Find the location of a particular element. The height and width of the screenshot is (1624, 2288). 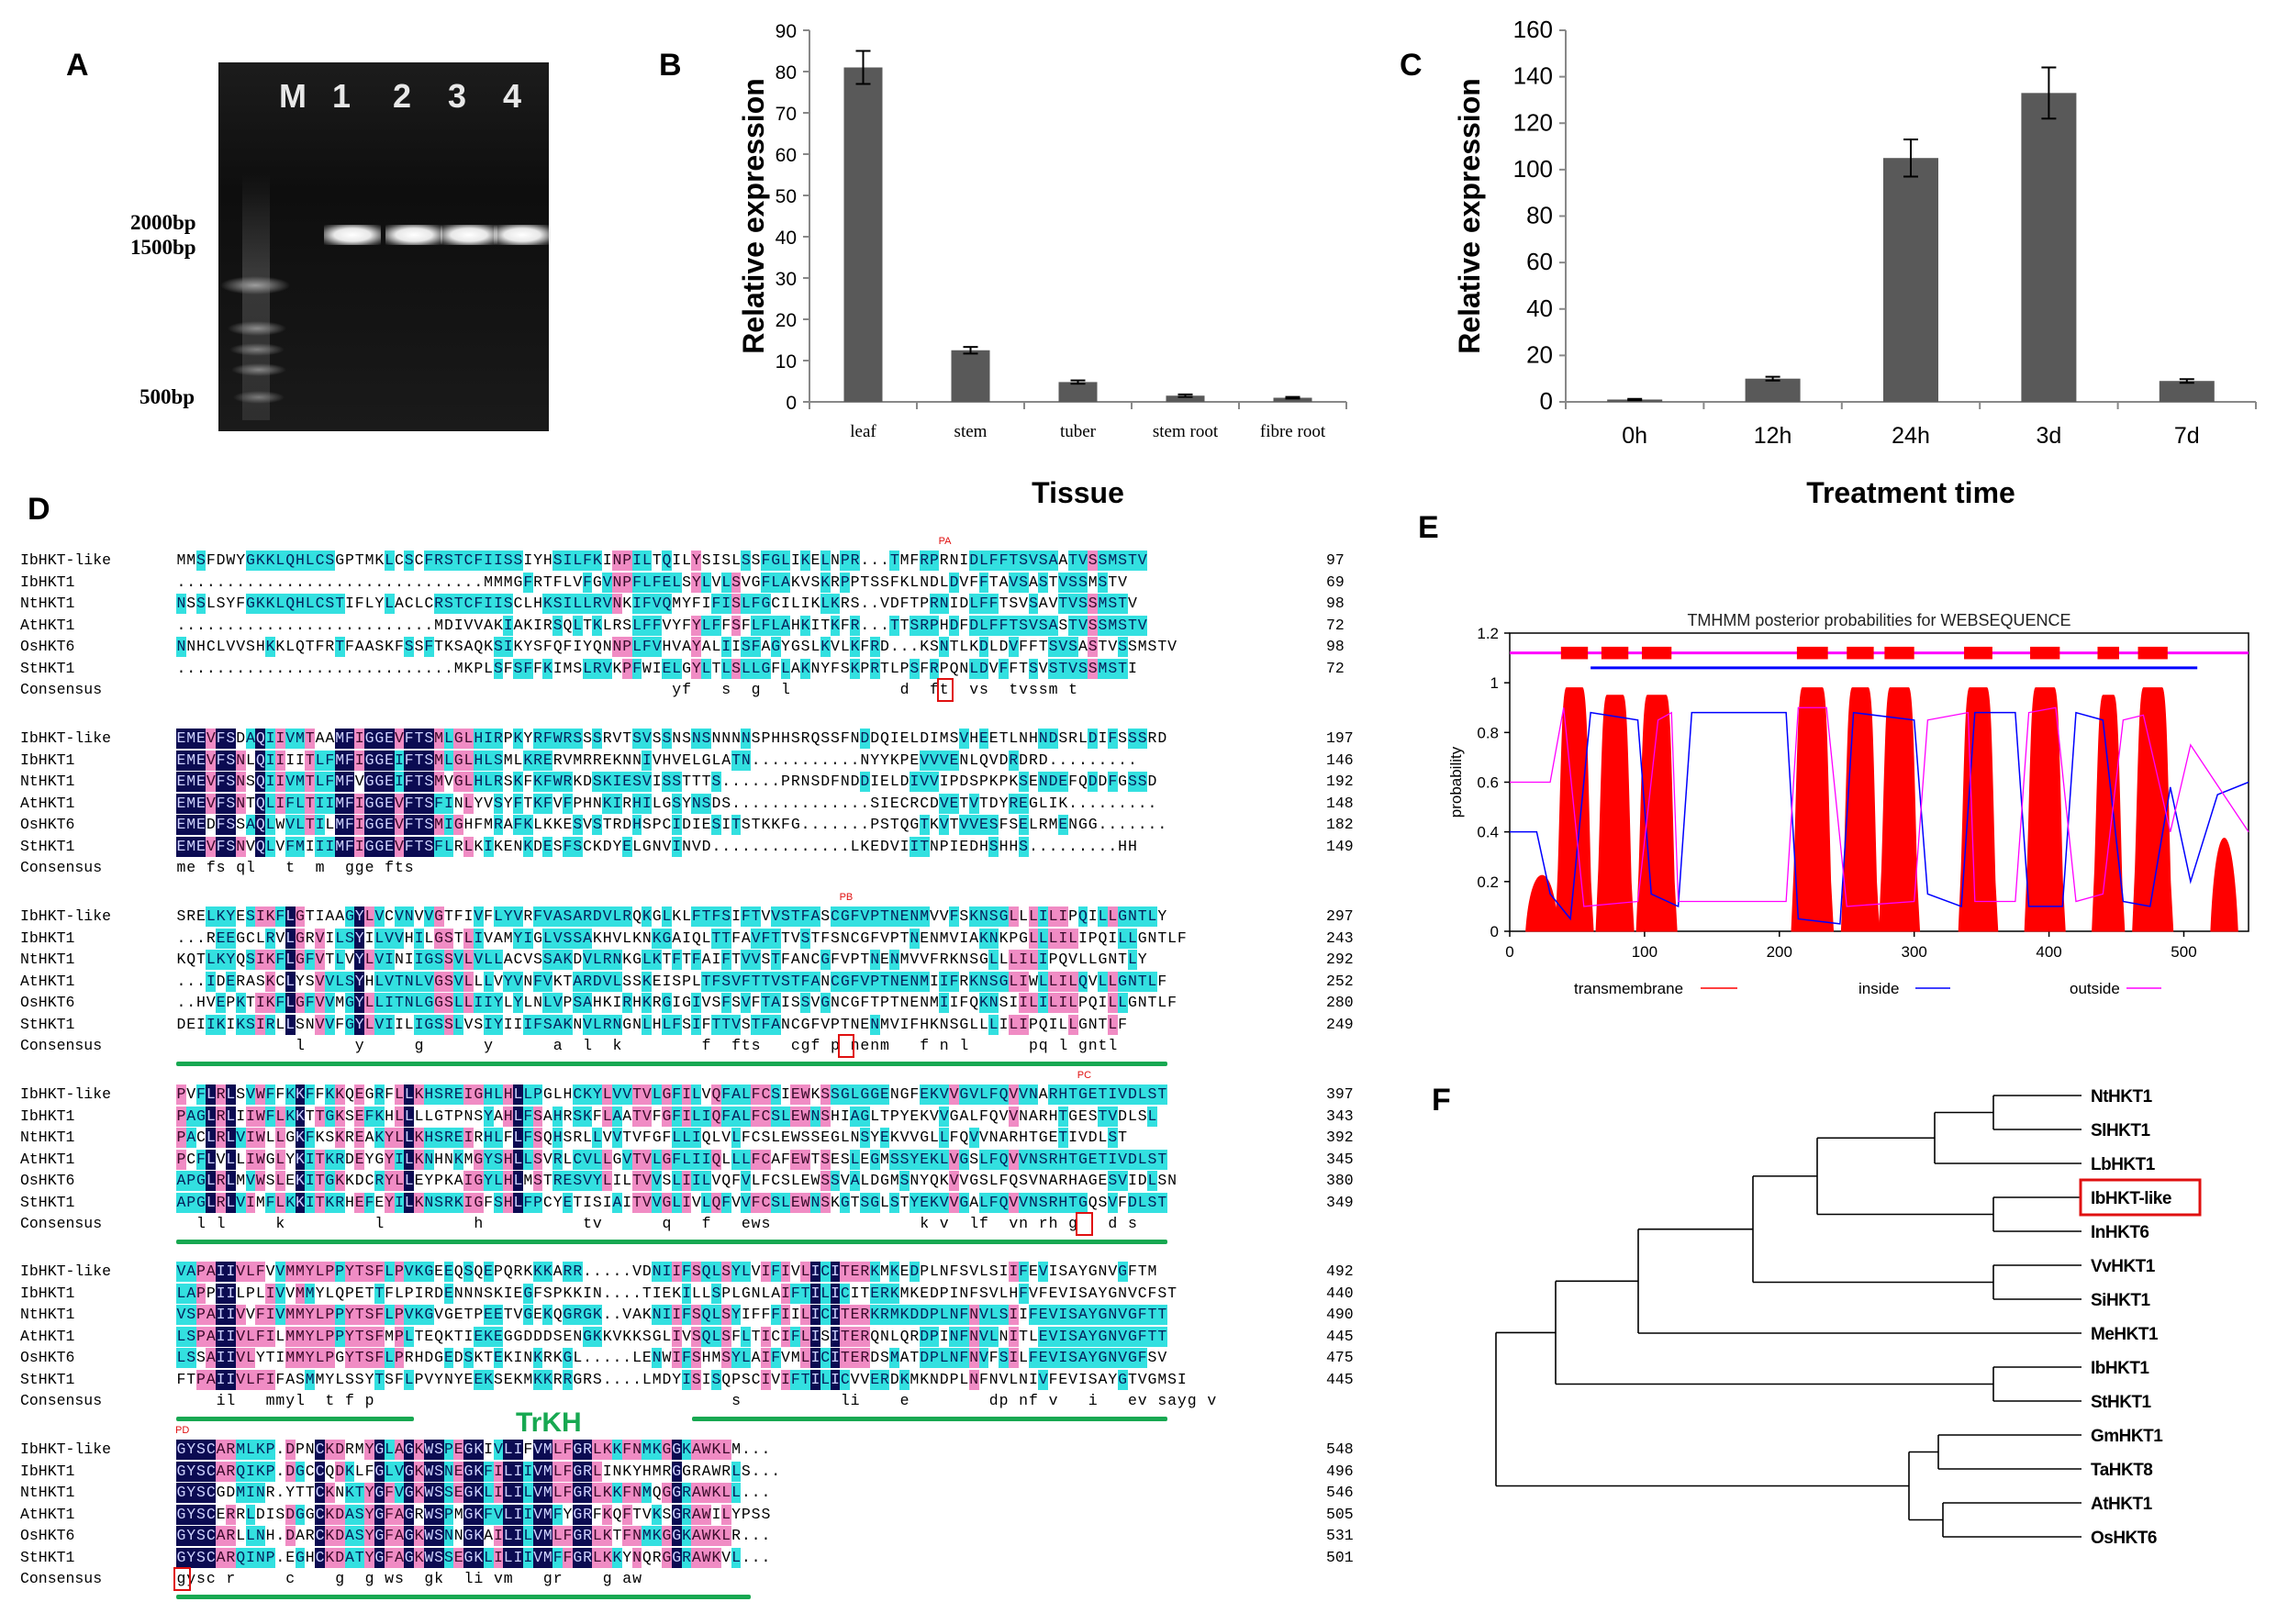

bar-stem-root is located at coordinates (1185, 398).